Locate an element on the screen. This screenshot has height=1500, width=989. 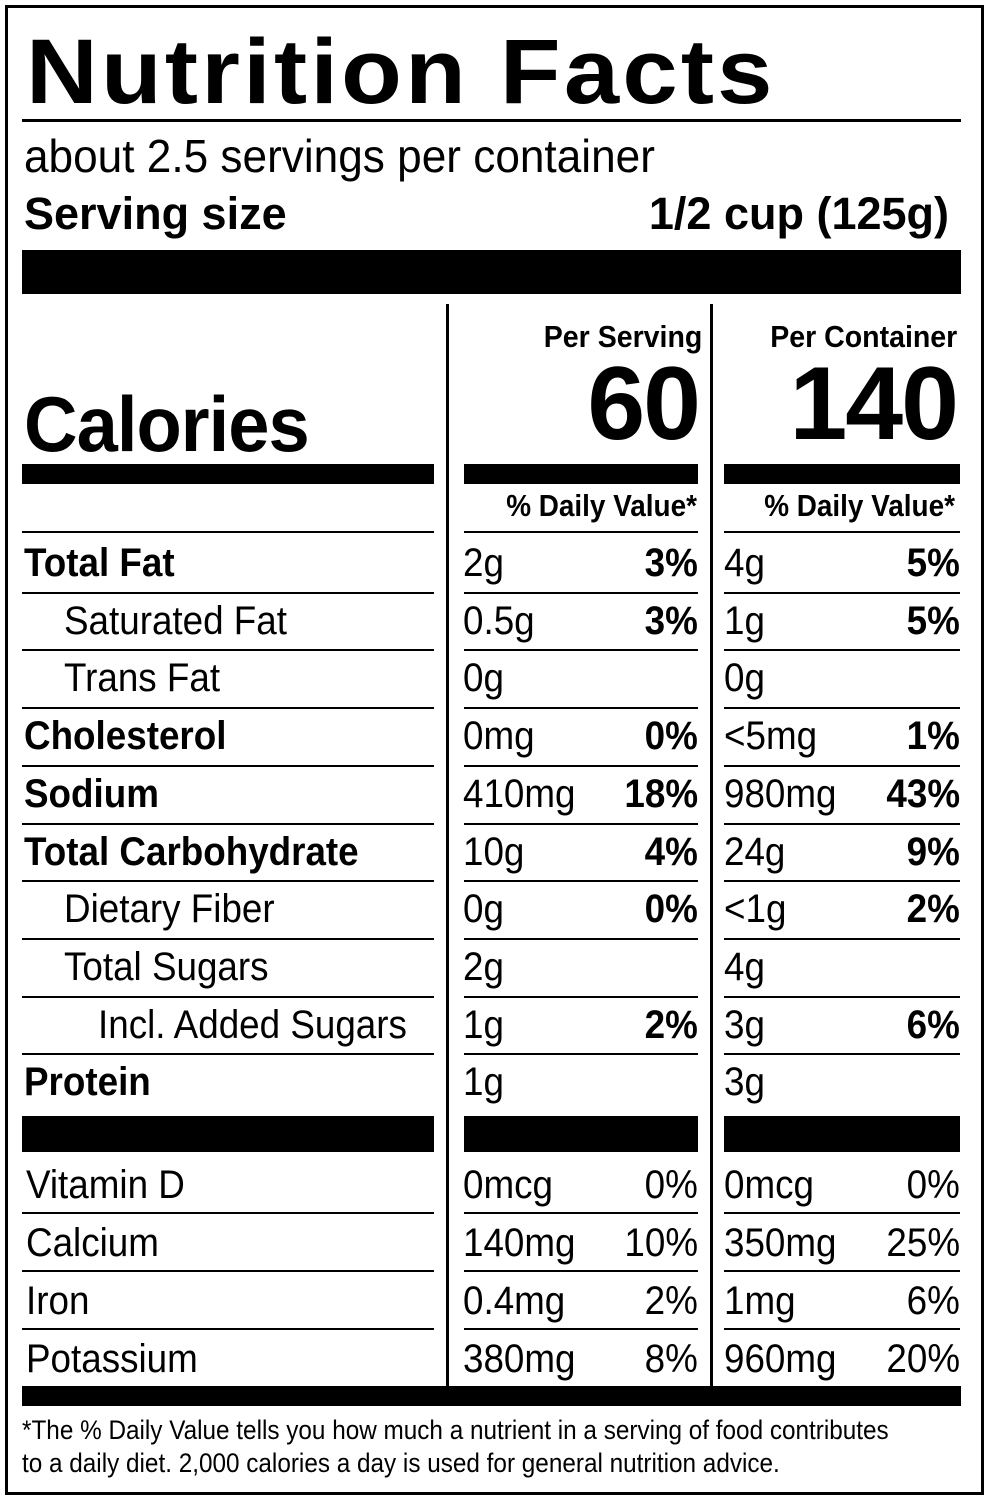
serving-amount: 10g is located at coordinates (494, 852).